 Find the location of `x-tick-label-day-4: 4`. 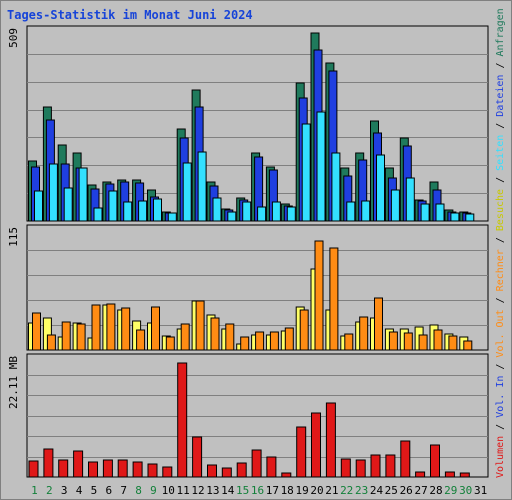

x-tick-label-day-4: 4 is located at coordinates (79, 490).